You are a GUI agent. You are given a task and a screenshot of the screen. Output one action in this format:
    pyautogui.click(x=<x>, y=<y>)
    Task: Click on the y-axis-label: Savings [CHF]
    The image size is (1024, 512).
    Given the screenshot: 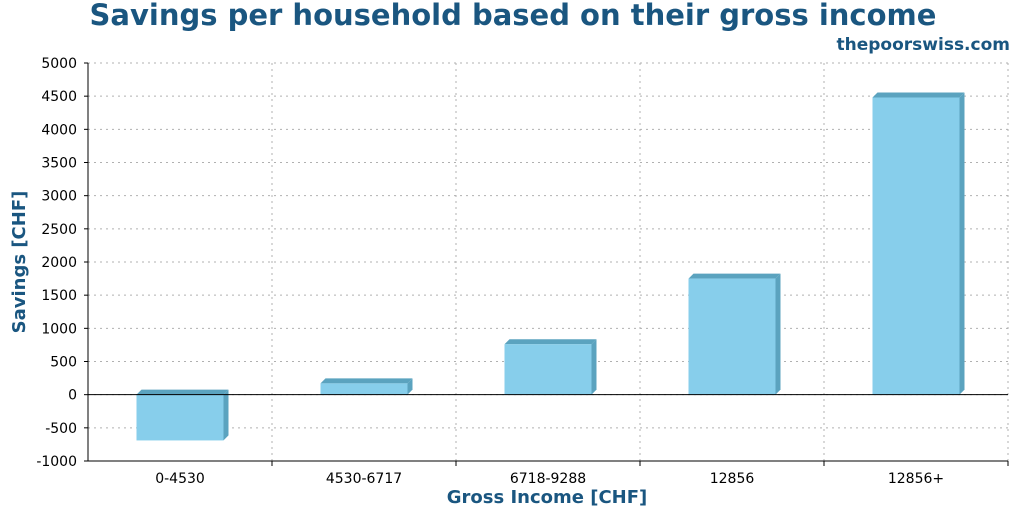 What is the action you would take?
    pyautogui.click(x=19, y=262)
    